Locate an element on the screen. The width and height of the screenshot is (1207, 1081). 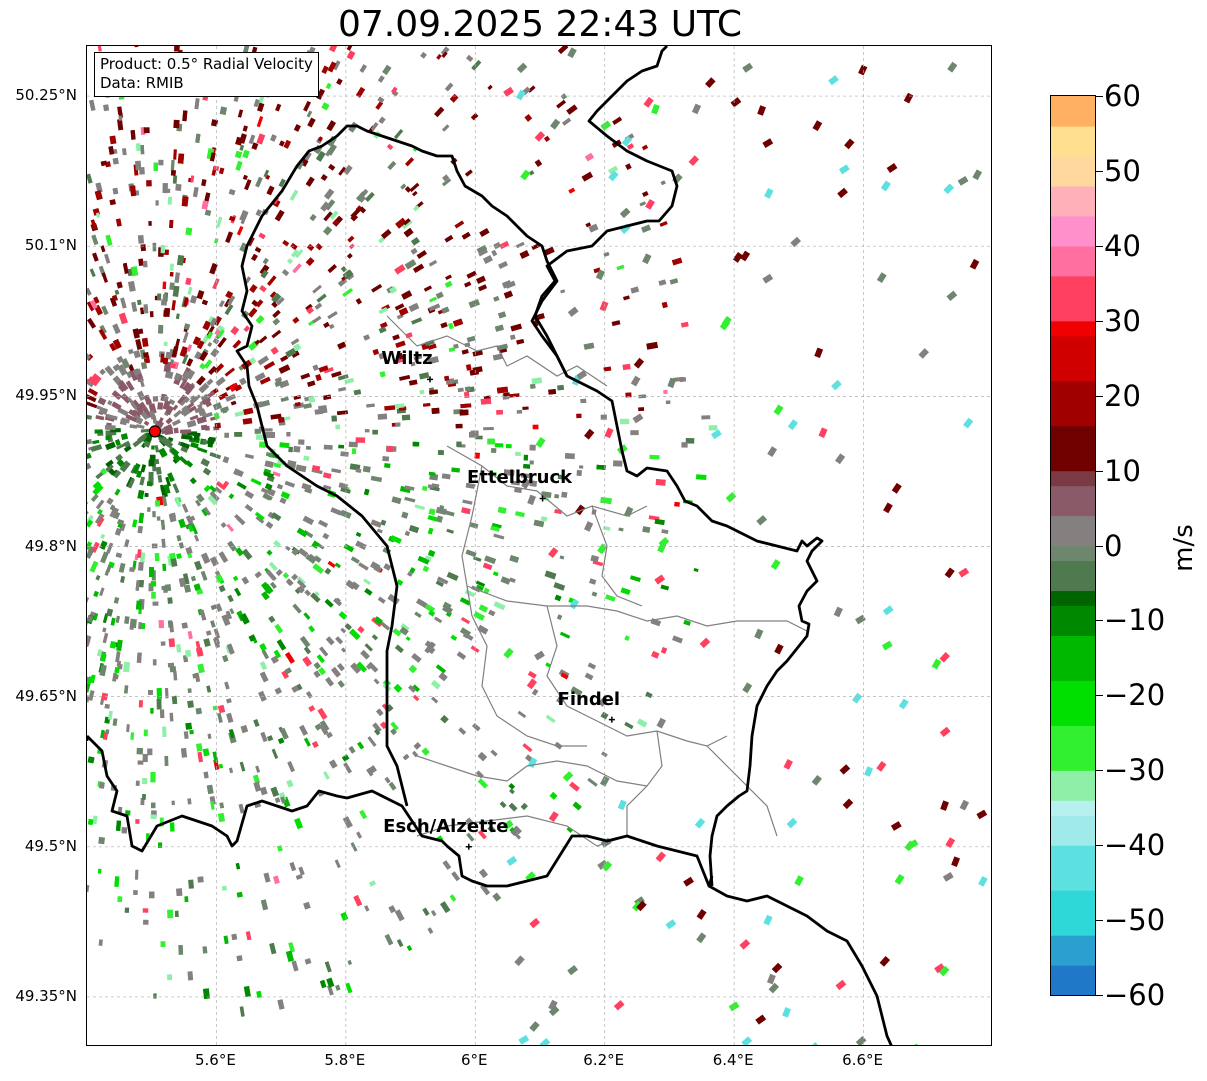
city-label: Ettelbruck is located at coordinates (520, 478).